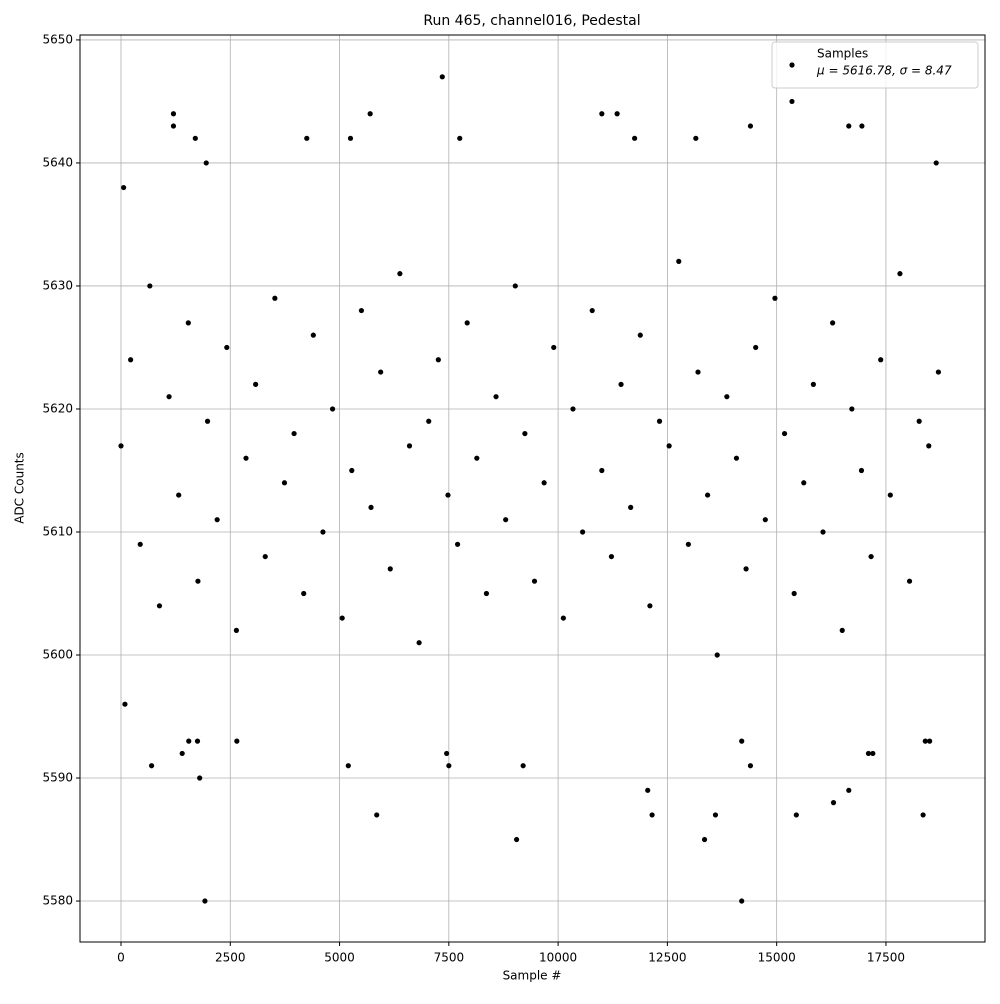 The height and width of the screenshot is (1004, 1000). What do you see at coordinates (57, 778) in the screenshot?
I see `y-tick-label: 5590` at bounding box center [57, 778].